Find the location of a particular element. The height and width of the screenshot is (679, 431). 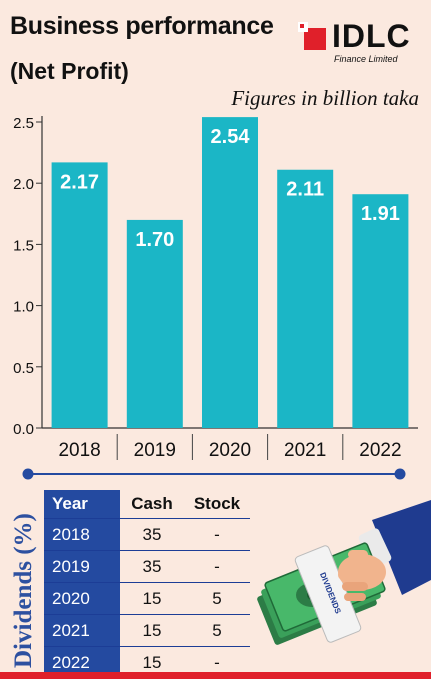

column-header-cash: Cash is located at coordinates (152, 503).